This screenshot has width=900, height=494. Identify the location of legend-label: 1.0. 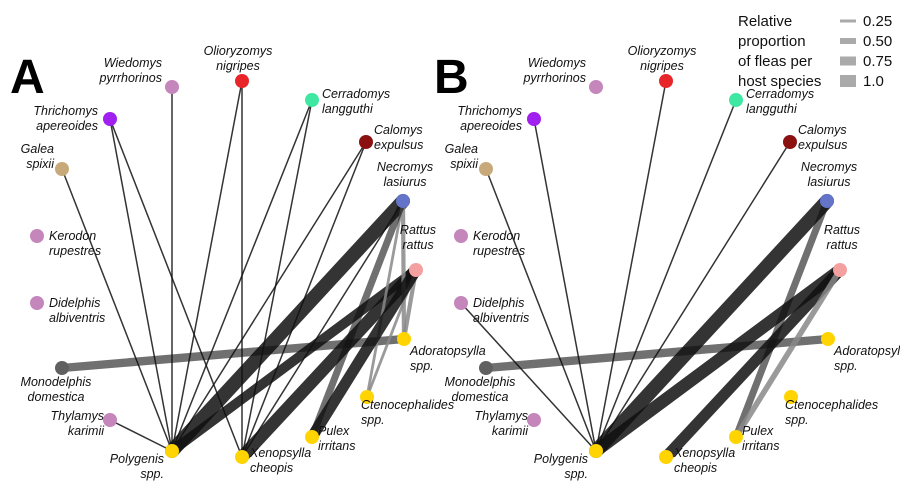
(873, 81).